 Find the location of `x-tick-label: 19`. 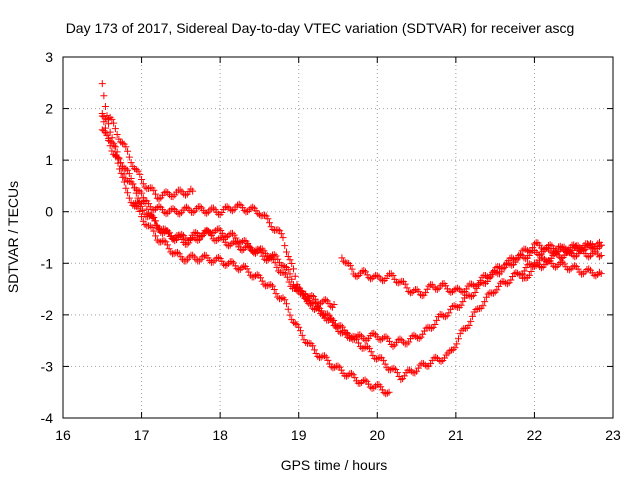

x-tick-label: 19 is located at coordinates (299, 435).